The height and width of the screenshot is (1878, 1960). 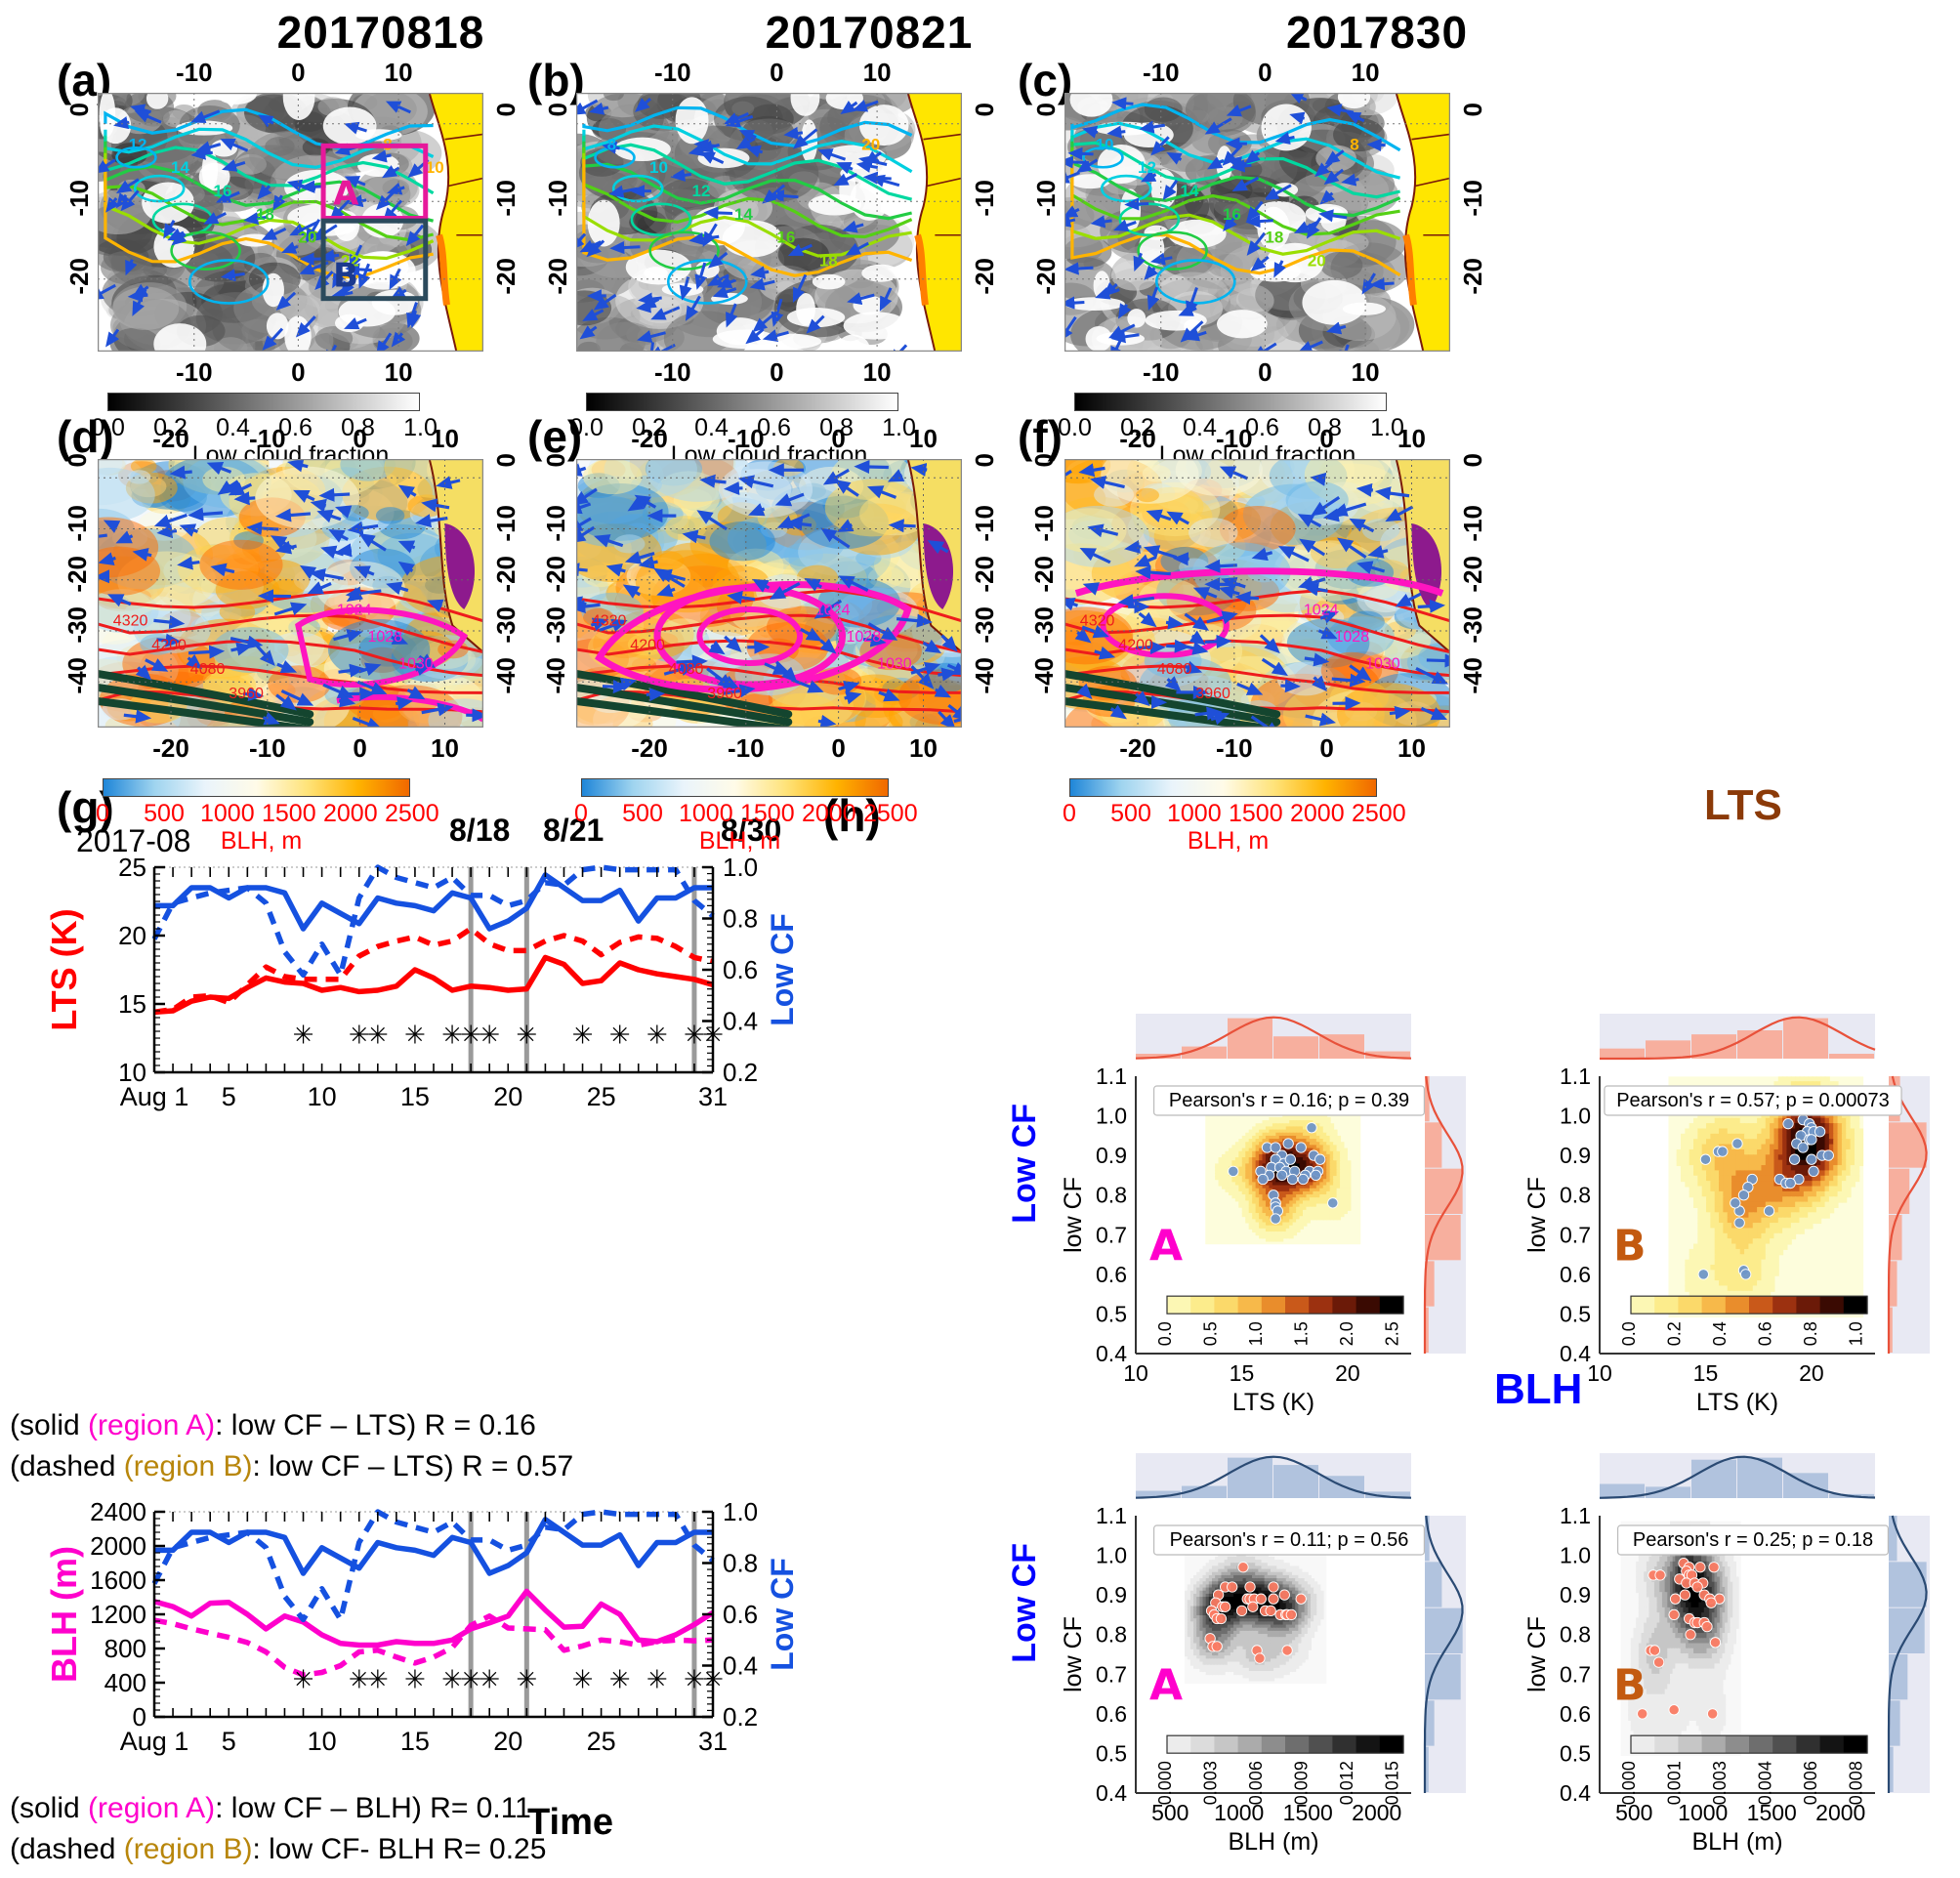 I want to click on h-x-tick: 1000, so click(x=1239, y=1812).